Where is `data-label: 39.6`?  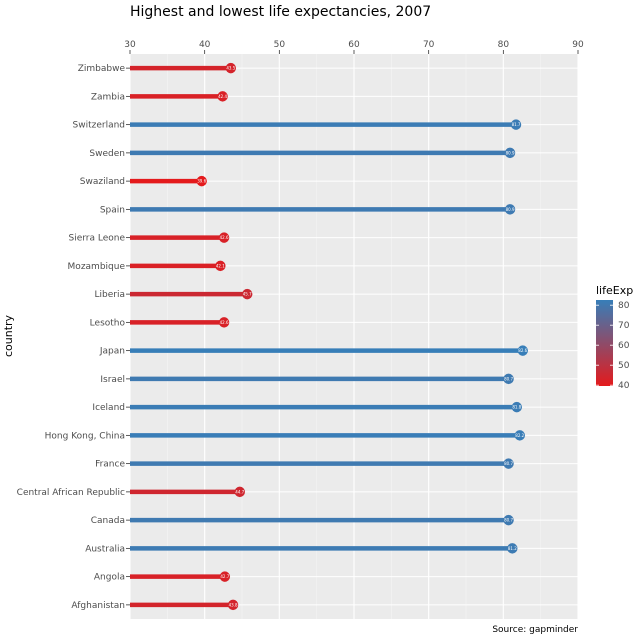 data-label: 39.6 is located at coordinates (201, 181).